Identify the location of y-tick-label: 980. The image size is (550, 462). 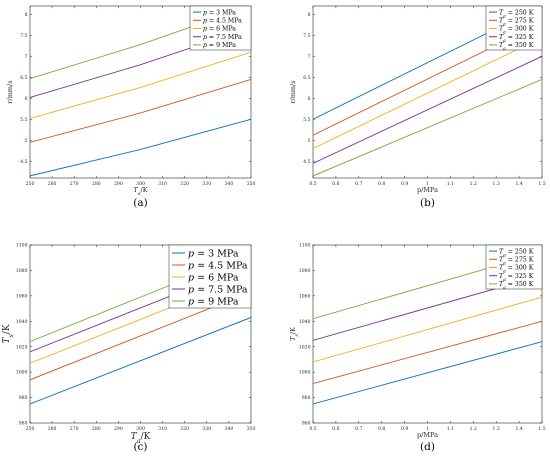
(23, 398).